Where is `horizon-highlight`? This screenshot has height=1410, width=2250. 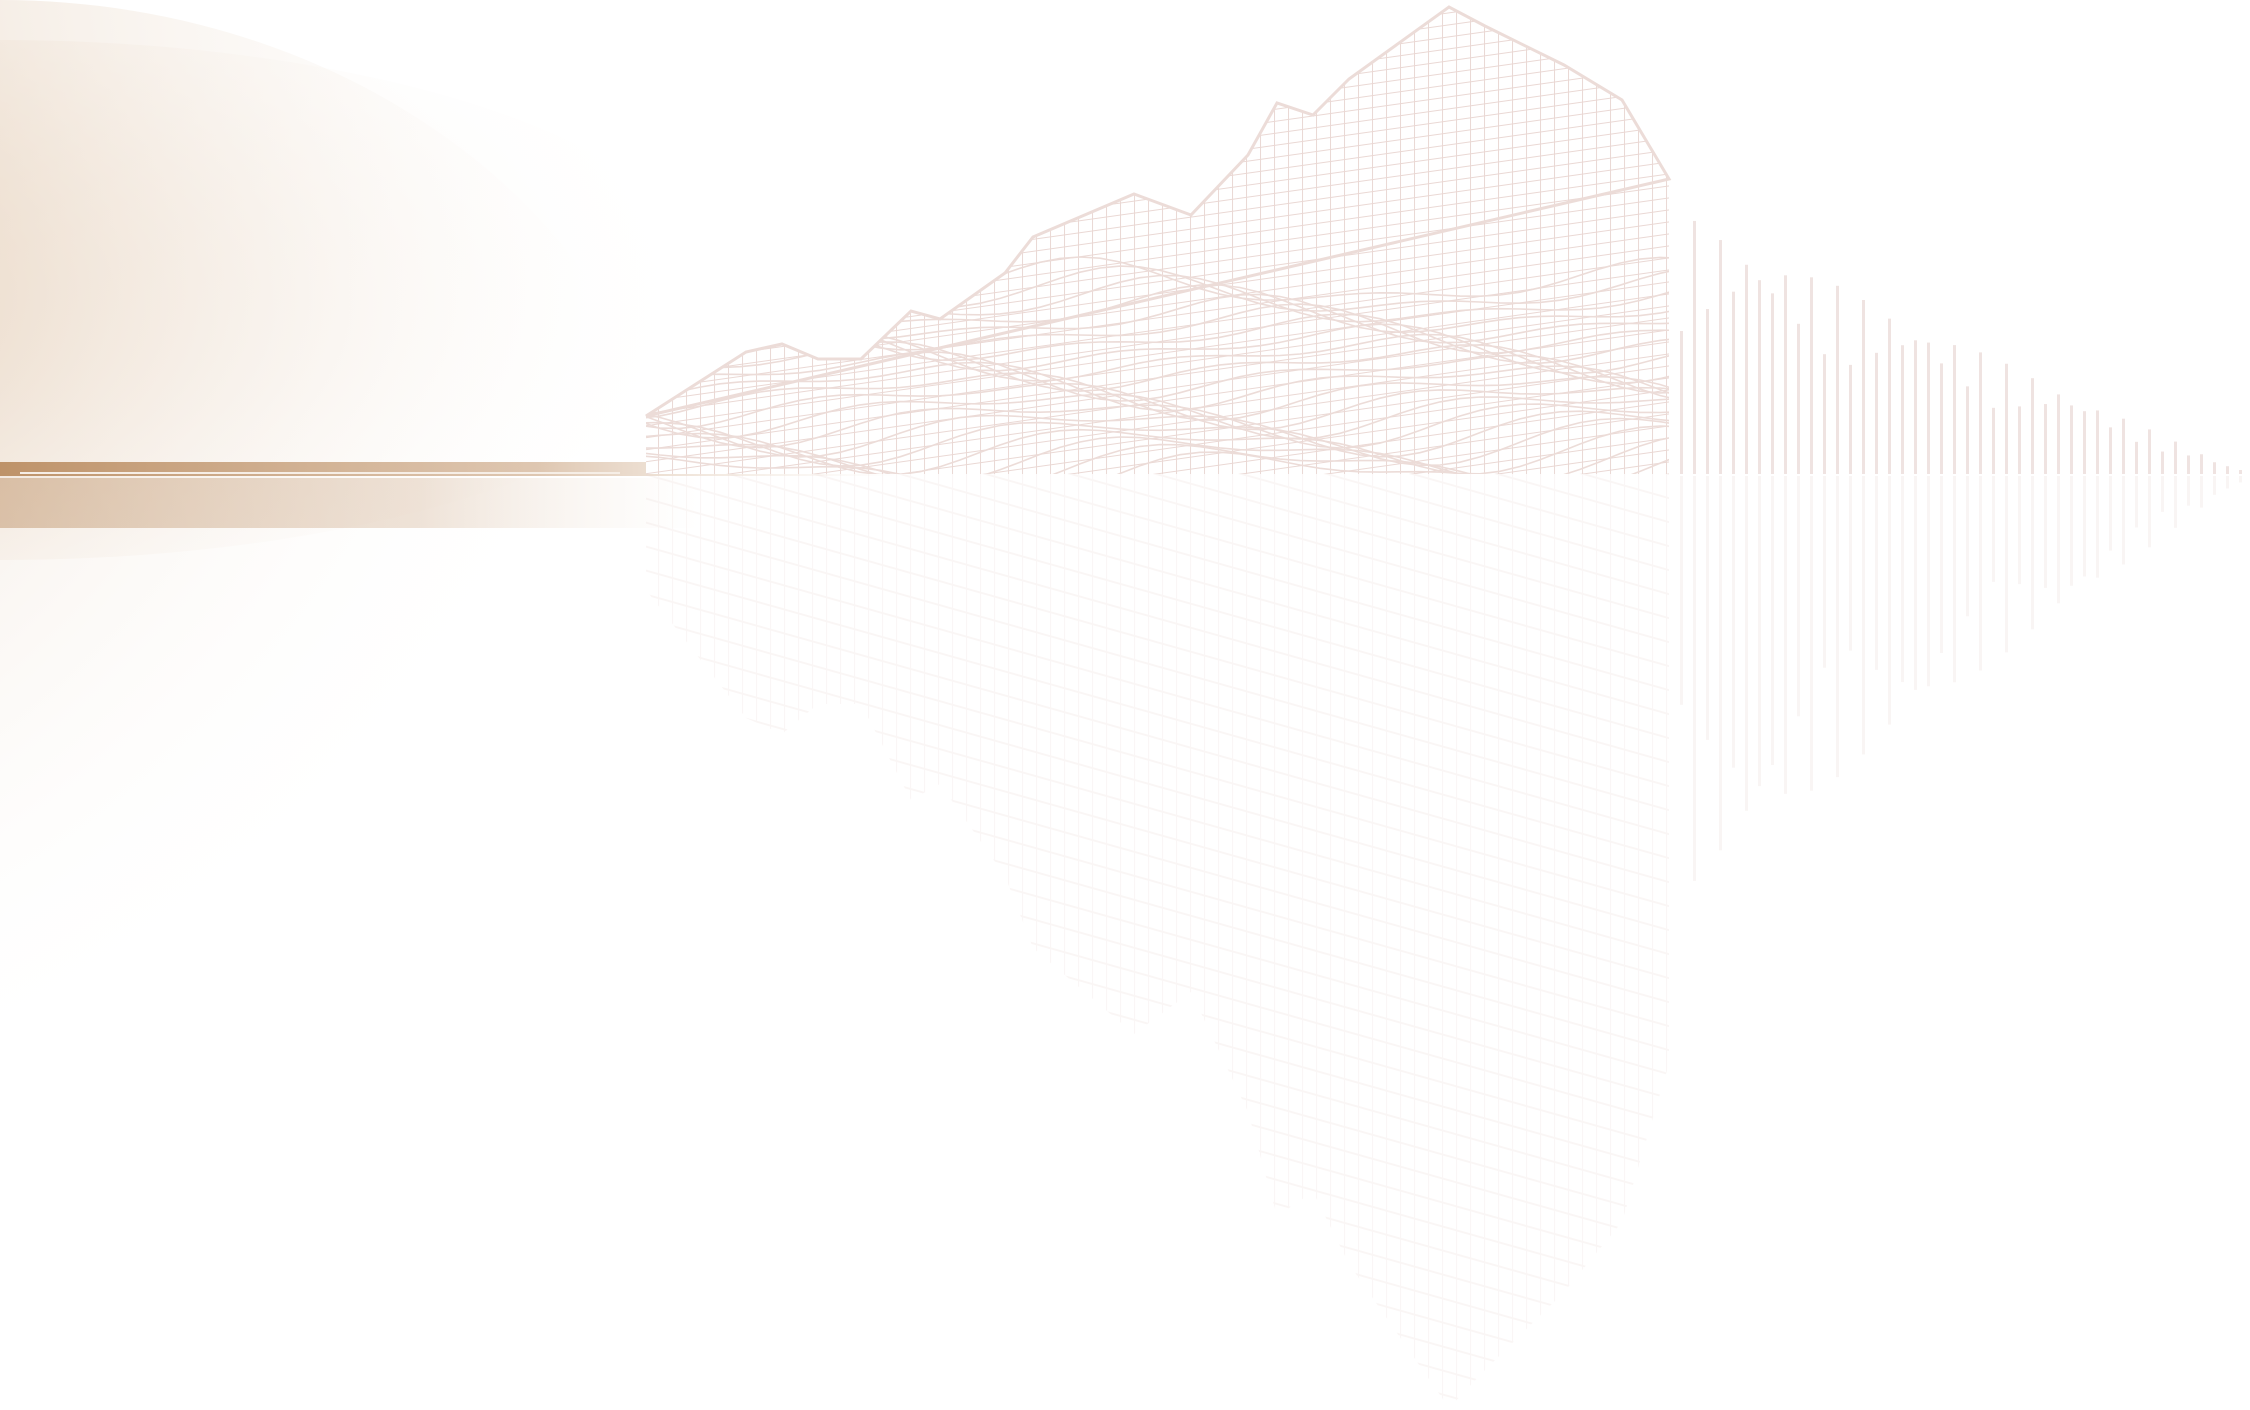 horizon-highlight is located at coordinates (320, 473).